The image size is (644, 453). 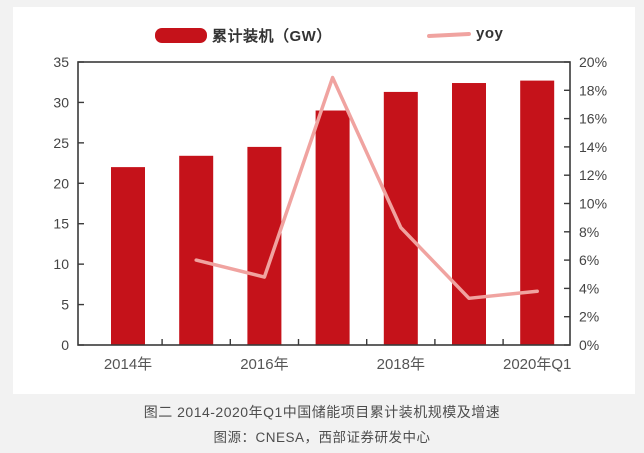 What do you see at coordinates (322, 437) in the screenshot?
I see `figure-source: 图源：CNESA，西部证券研发中心` at bounding box center [322, 437].